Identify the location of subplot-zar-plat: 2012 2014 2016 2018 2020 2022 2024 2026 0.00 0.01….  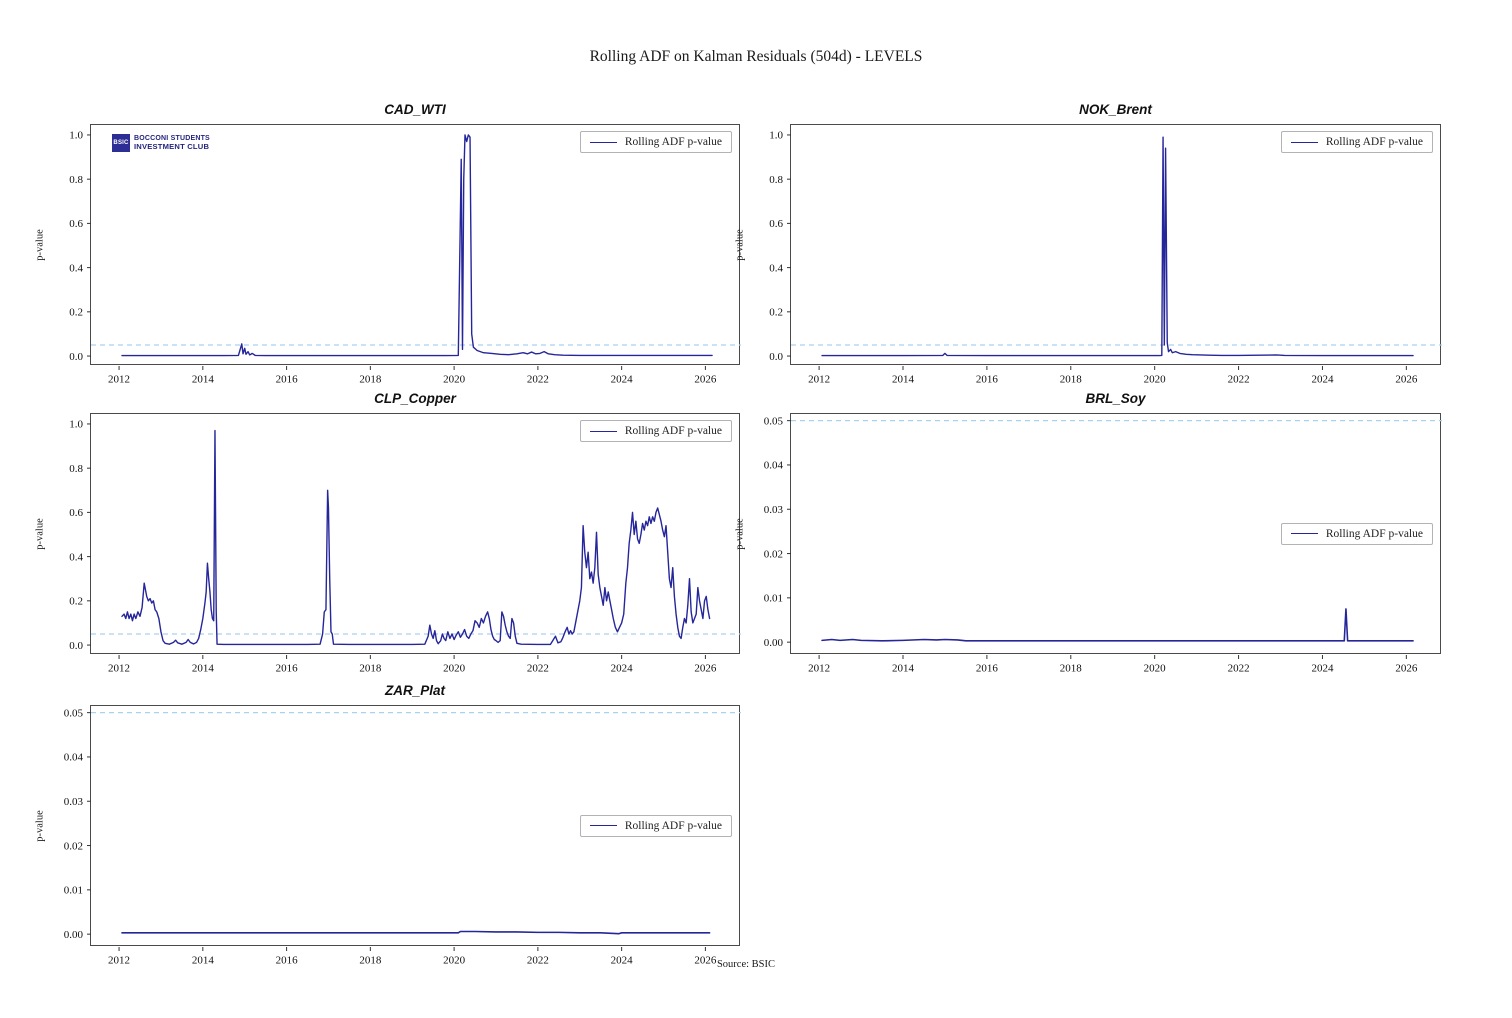
(388, 825).